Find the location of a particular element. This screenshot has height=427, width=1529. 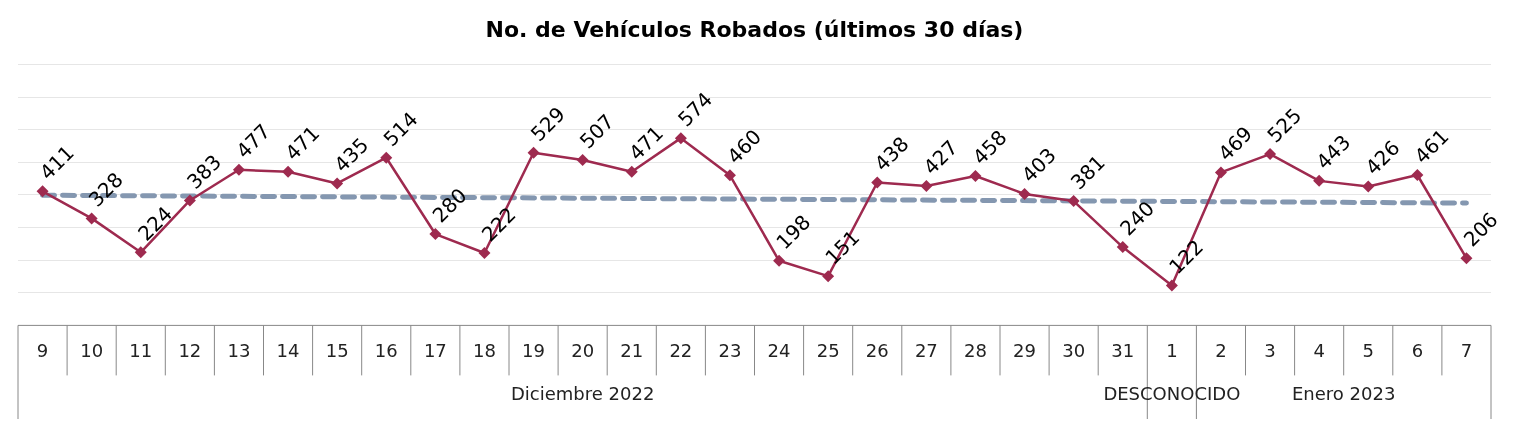

x-tick-label: 6 is located at coordinates (1417, 350).